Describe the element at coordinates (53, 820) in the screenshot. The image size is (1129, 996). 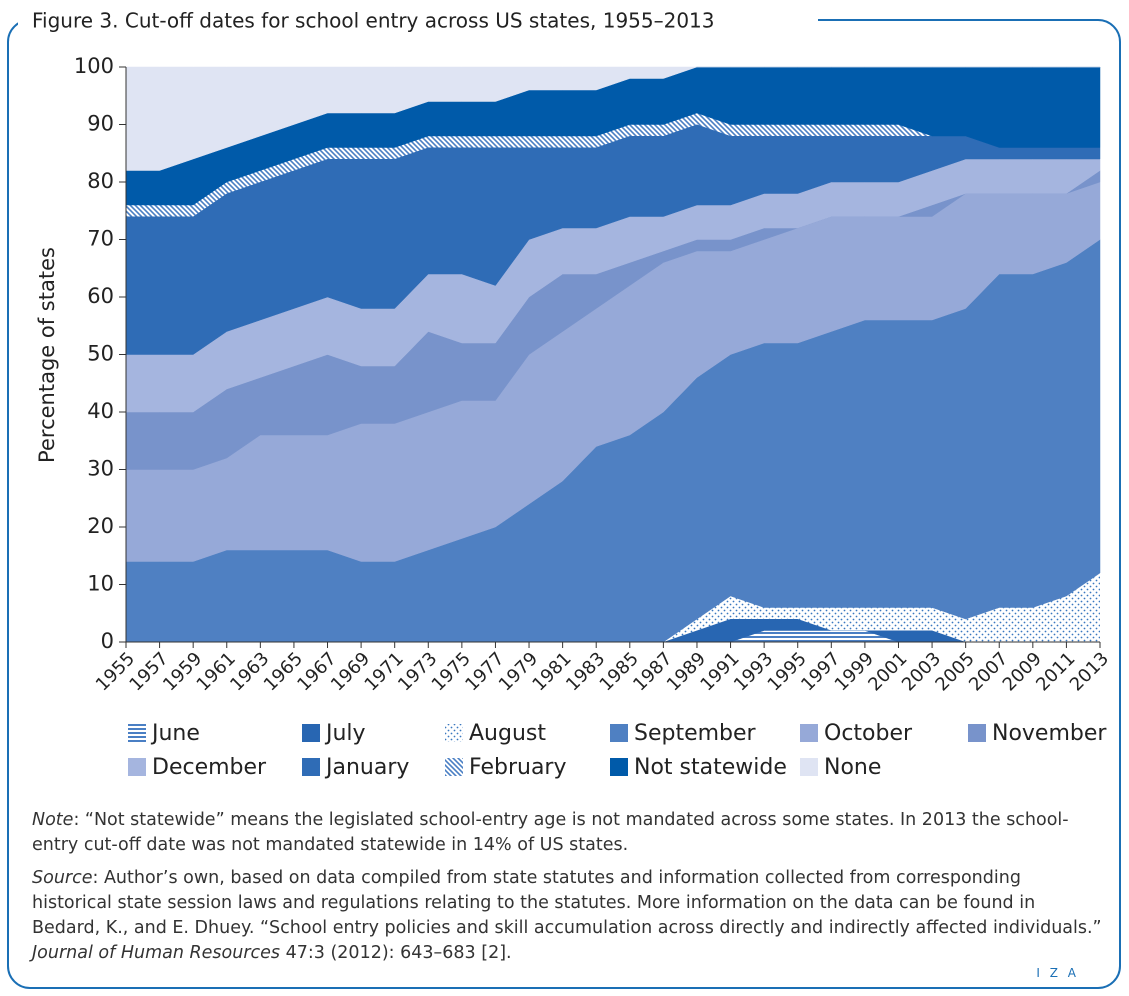
I see `note-label: Note` at that location.